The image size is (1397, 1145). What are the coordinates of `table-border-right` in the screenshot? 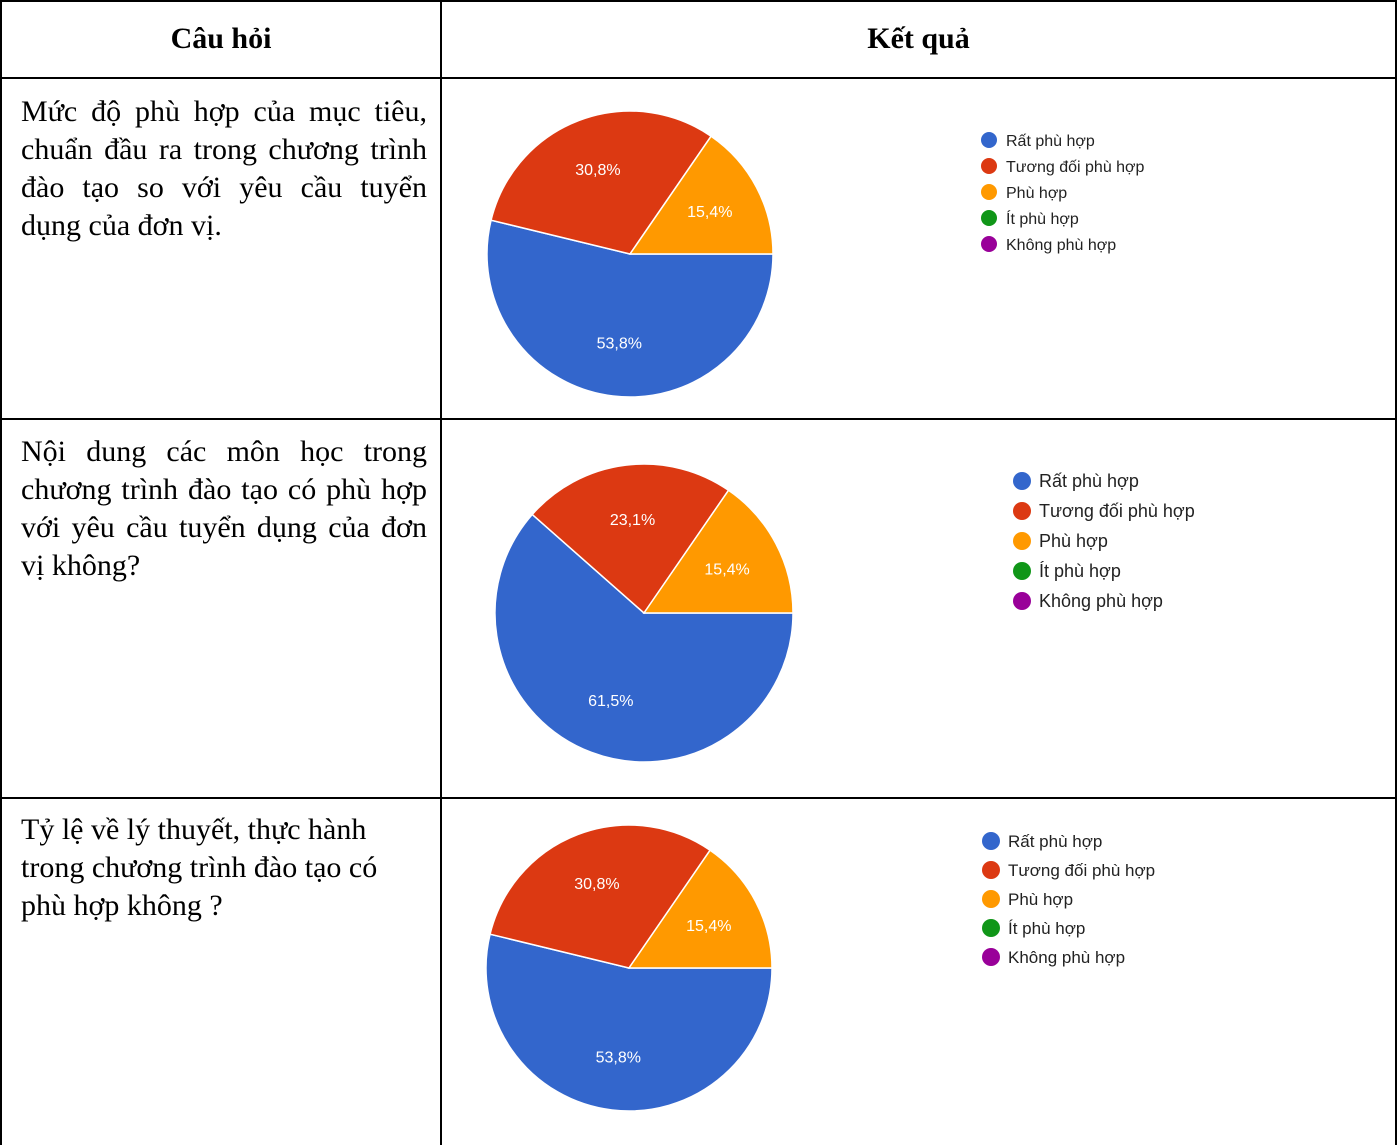 It's located at (1396, 572).